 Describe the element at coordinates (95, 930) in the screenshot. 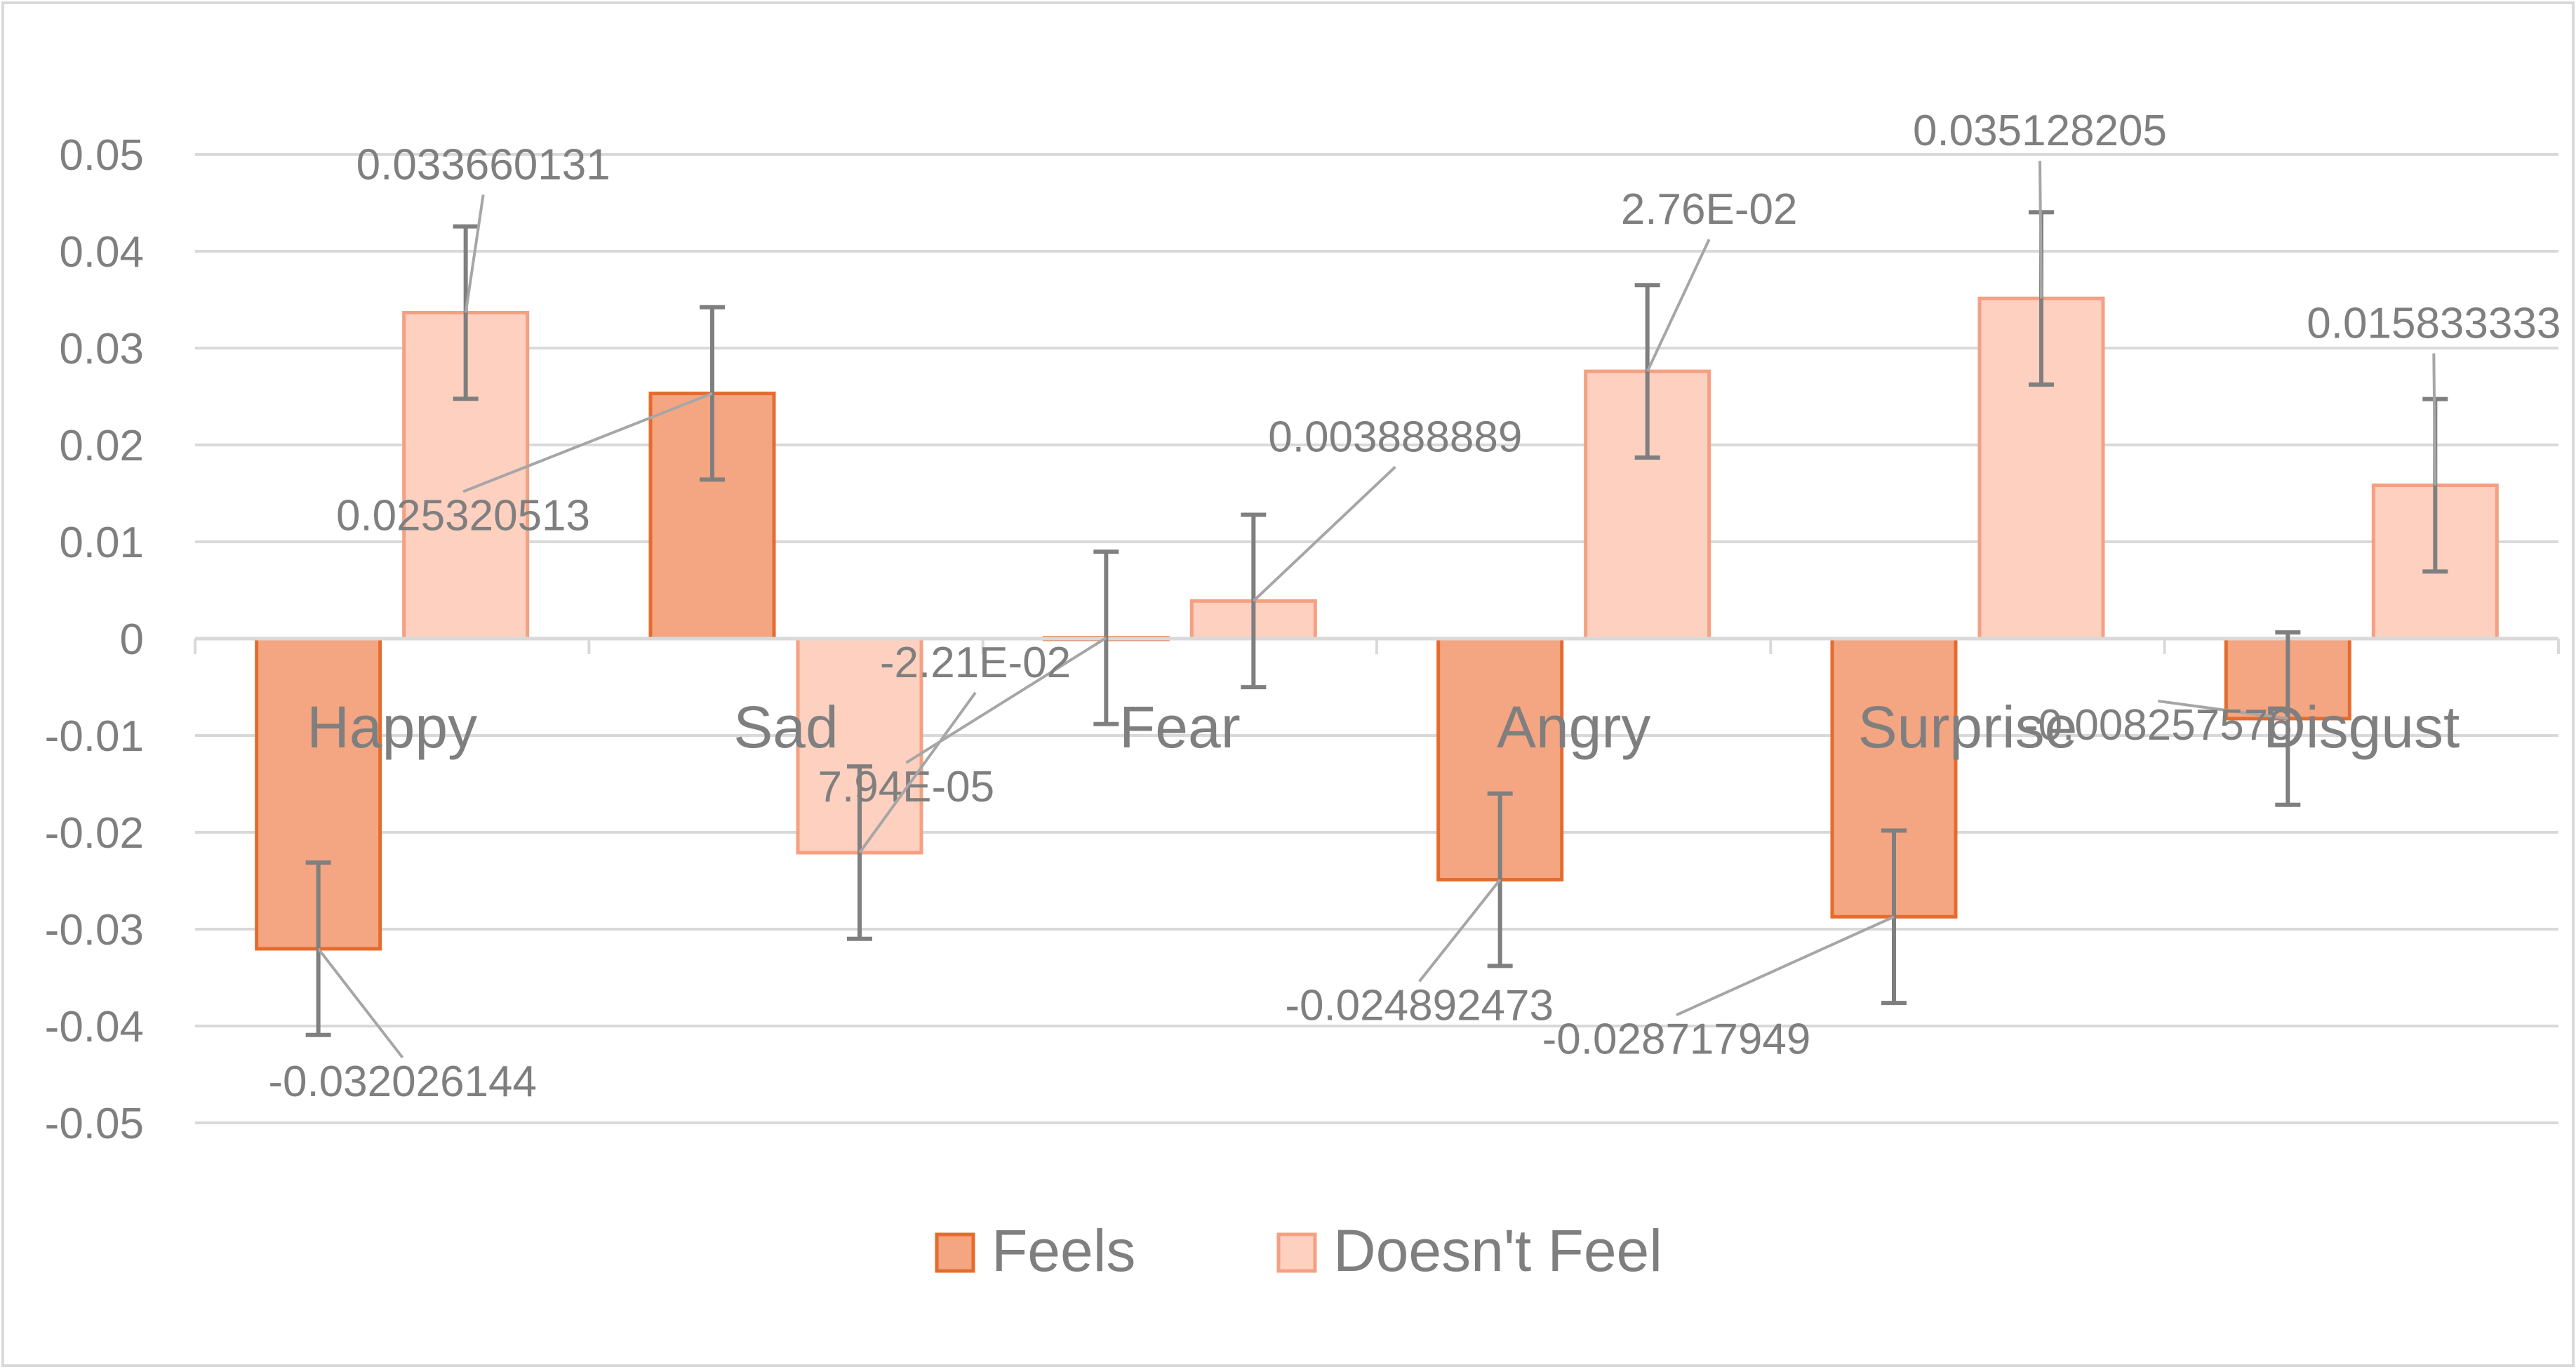

I see `y-tick-label: -0.03` at that location.